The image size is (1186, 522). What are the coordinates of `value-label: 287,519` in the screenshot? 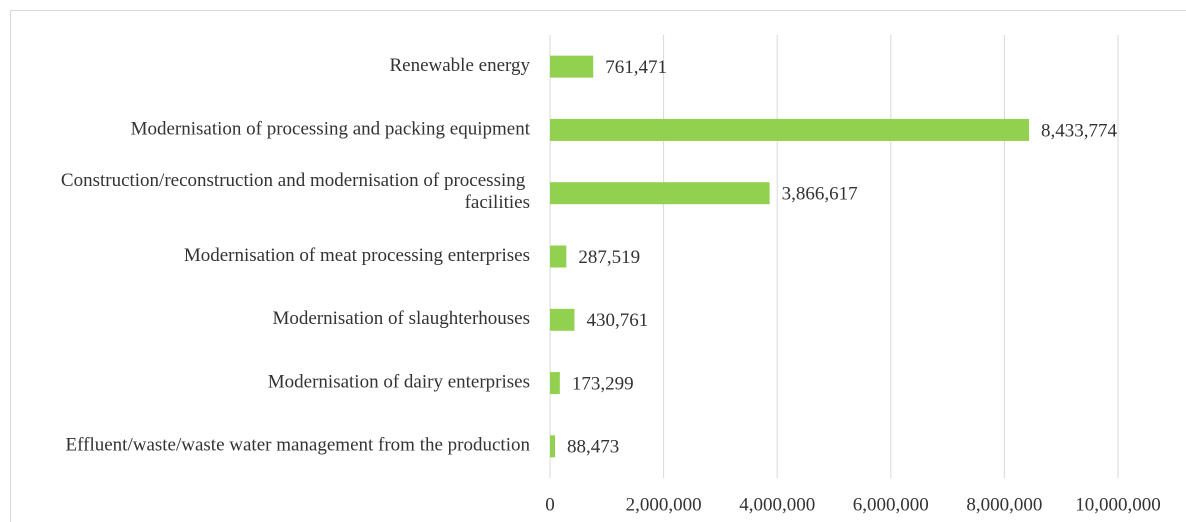 It's located at (609, 257).